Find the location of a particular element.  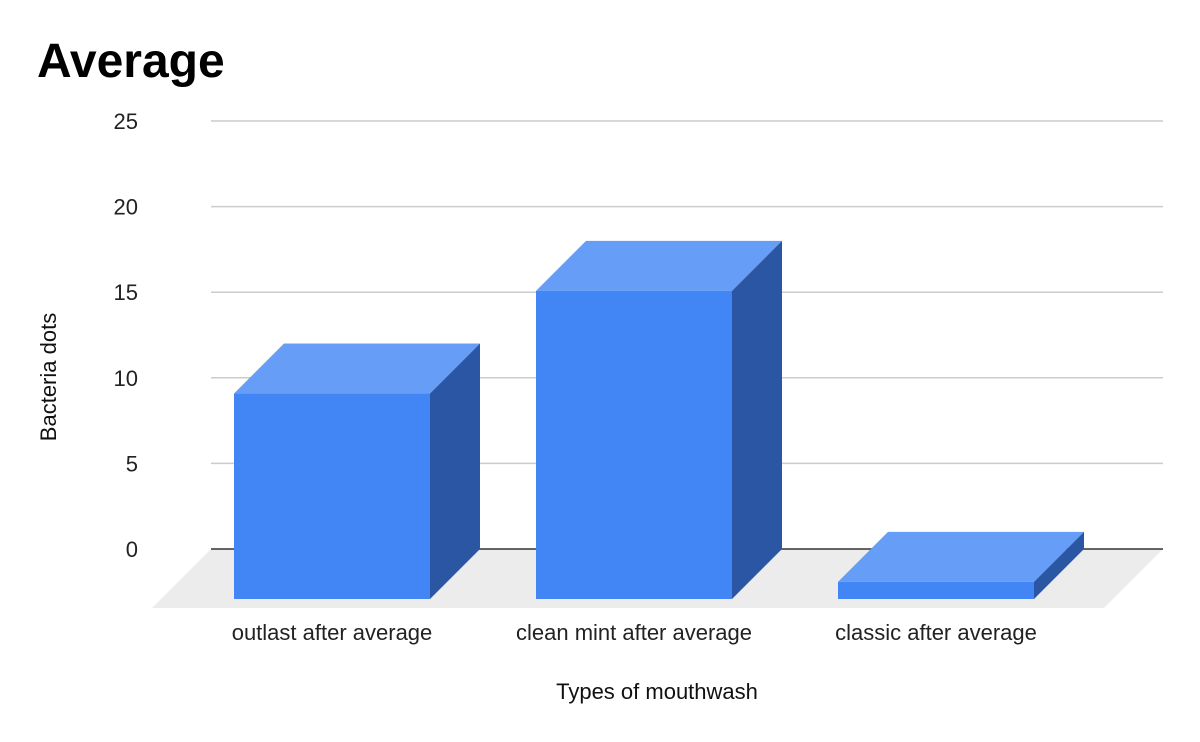

y-axis-title: Bacteria dots is located at coordinates (48, 377).